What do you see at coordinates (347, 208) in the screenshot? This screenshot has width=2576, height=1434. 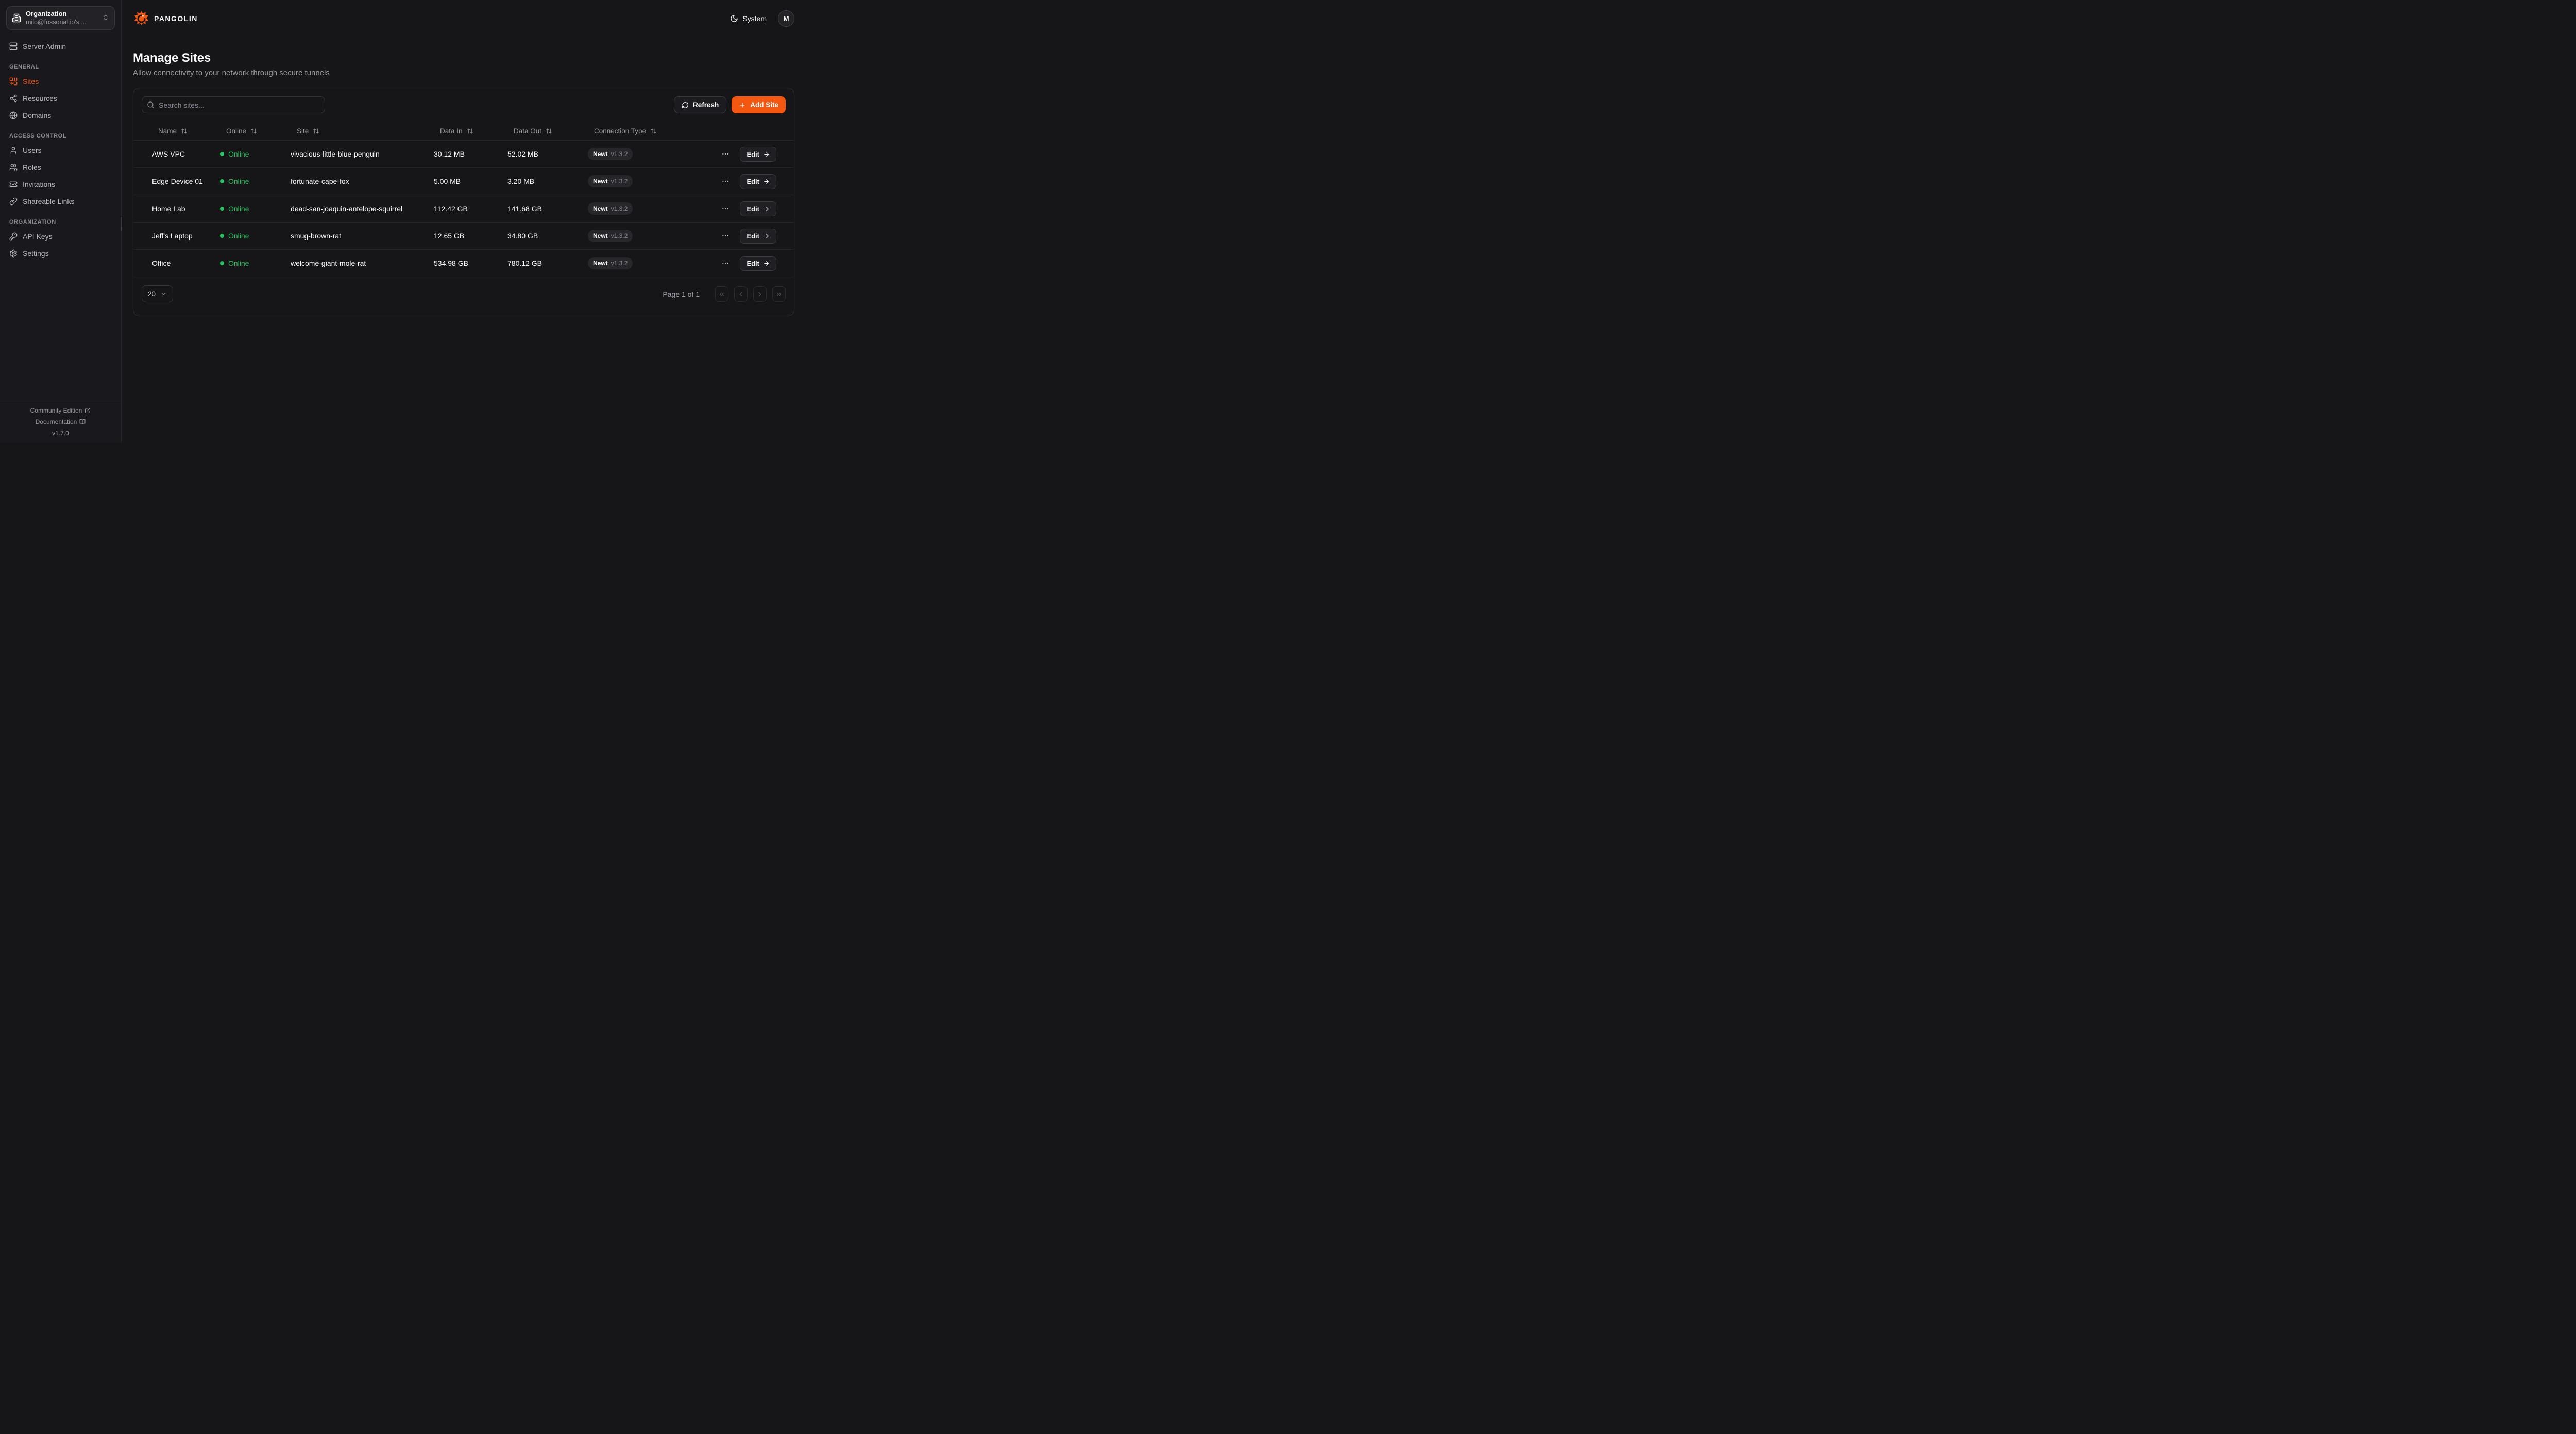 I see `site-slug: dead-san-joaquin-antelope-squirrel` at bounding box center [347, 208].